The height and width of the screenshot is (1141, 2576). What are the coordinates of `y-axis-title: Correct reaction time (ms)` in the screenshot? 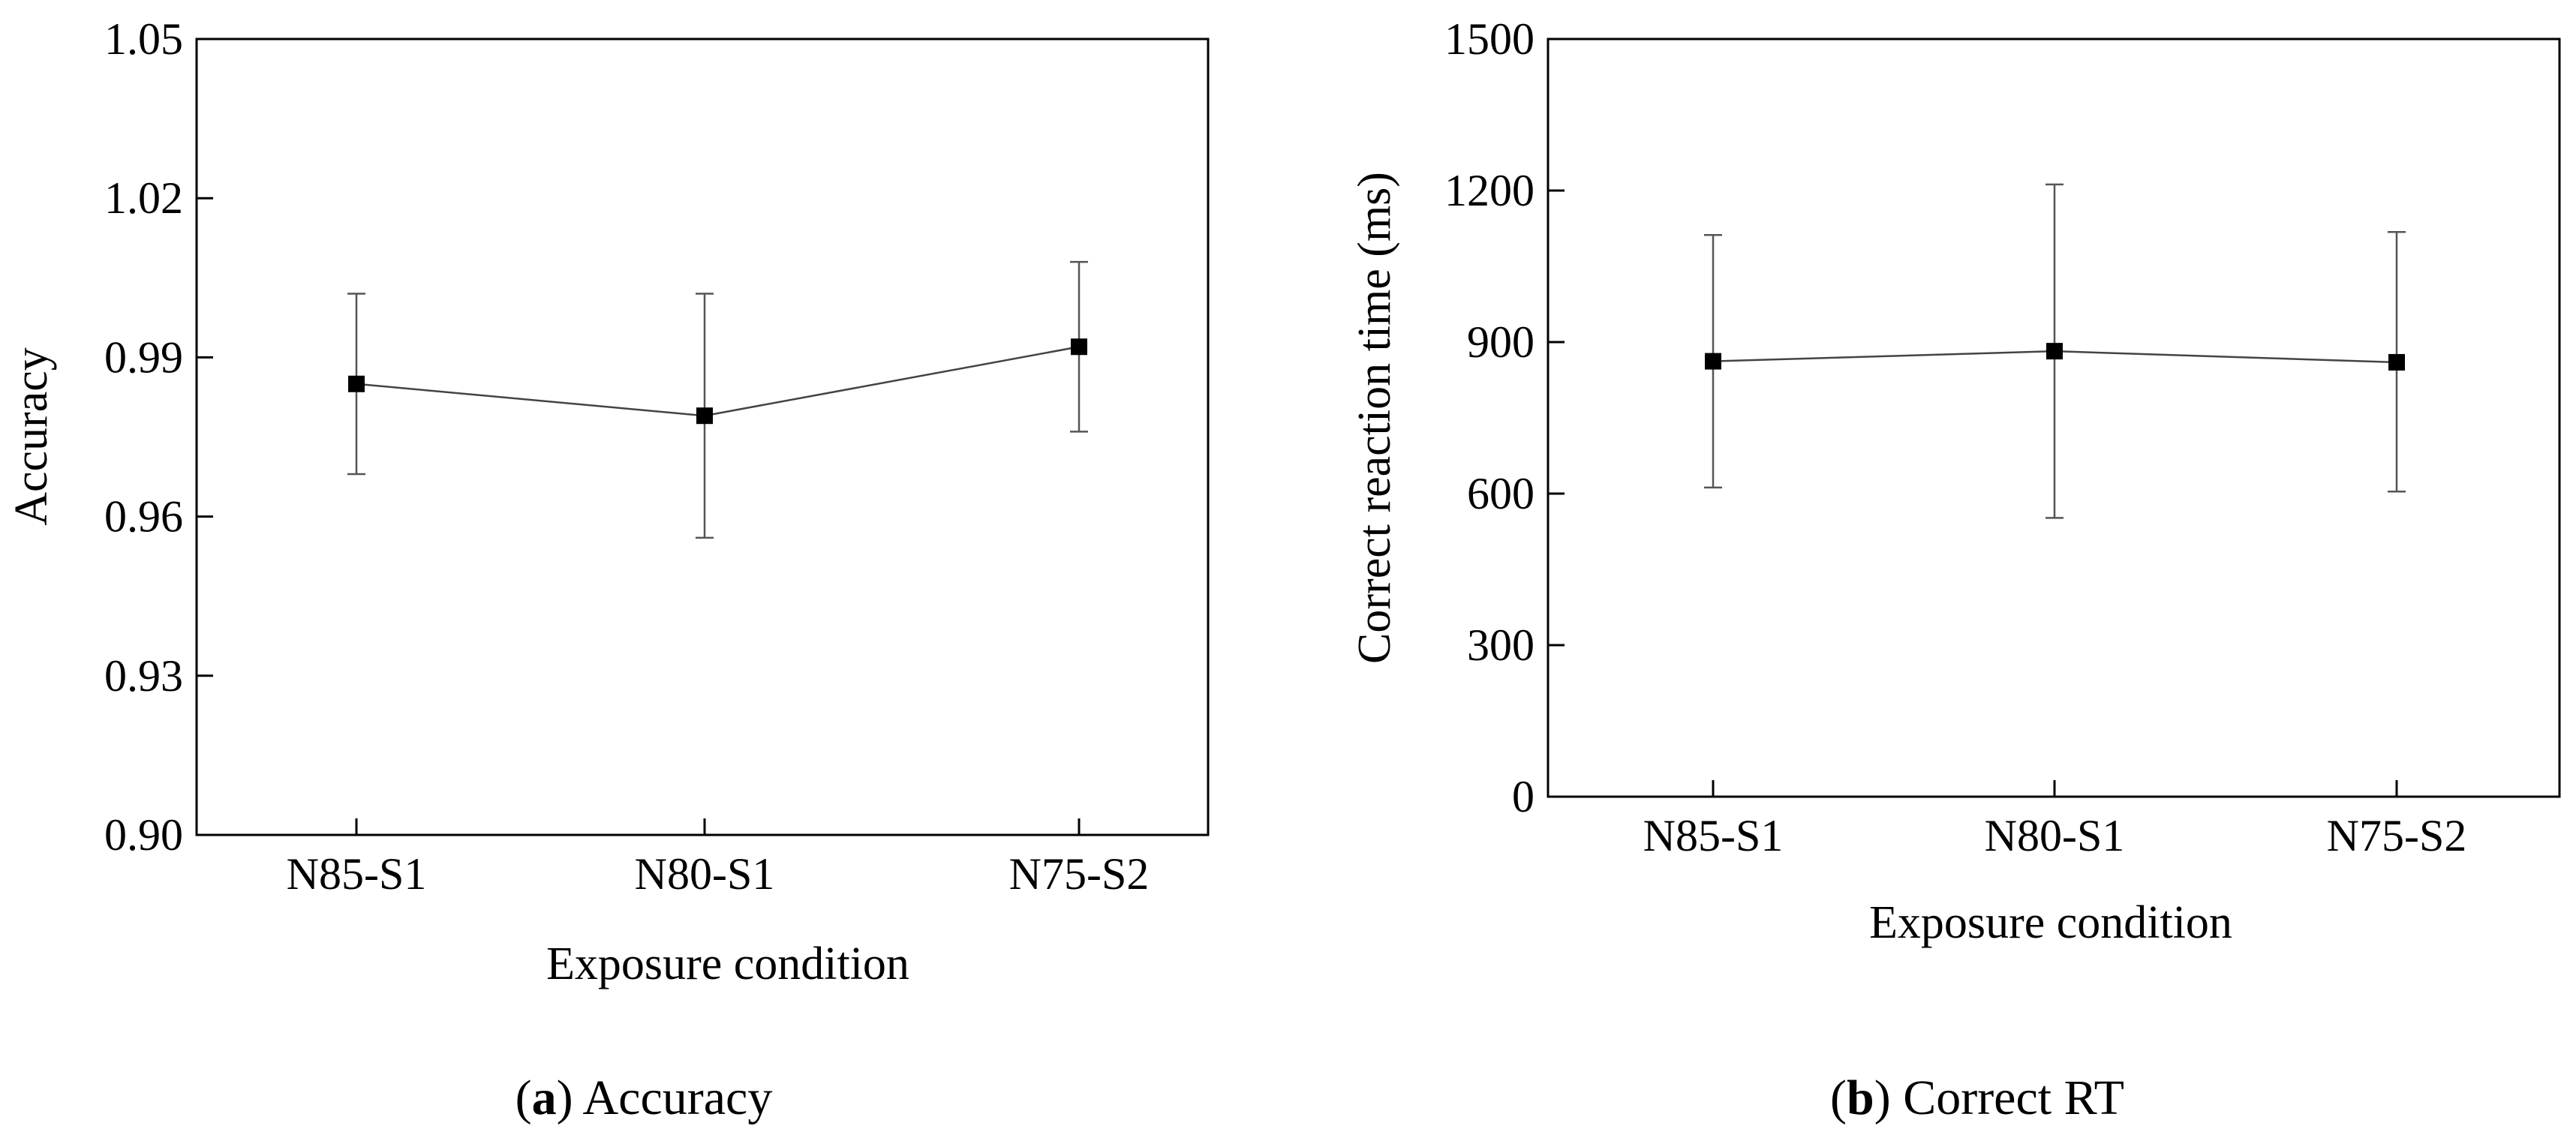 It's located at (1374, 418).